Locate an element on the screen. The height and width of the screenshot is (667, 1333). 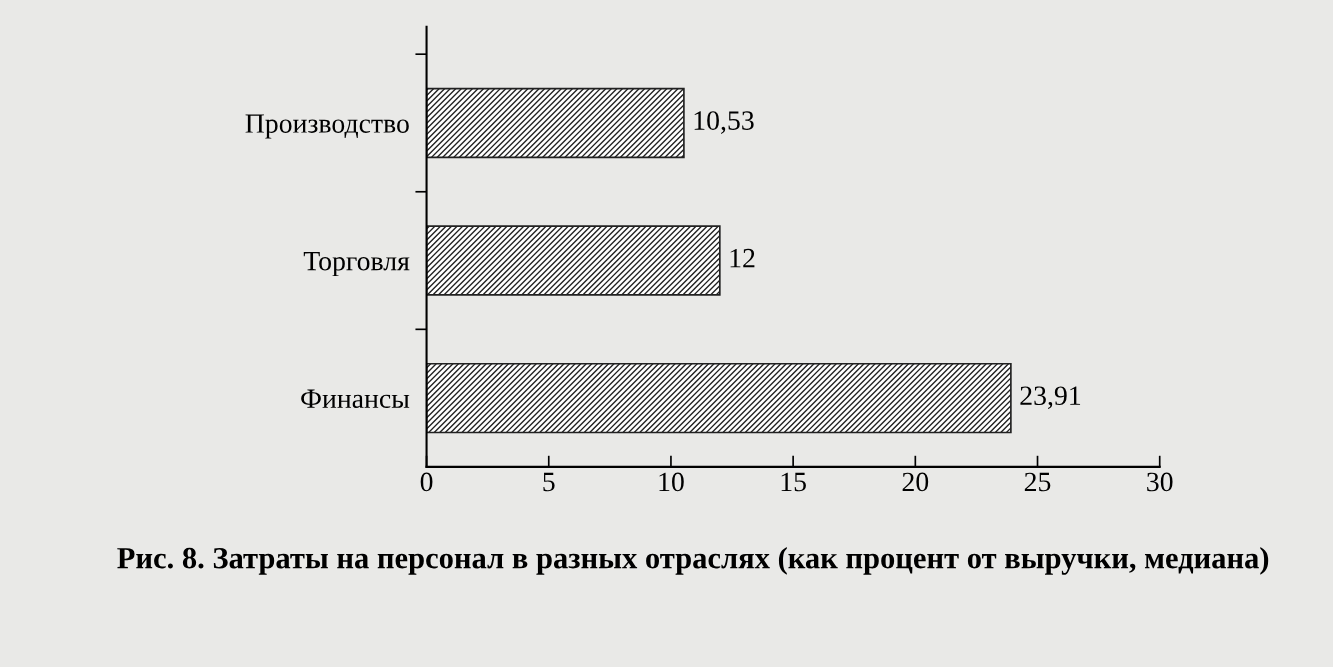
x-tick-label: 15 is located at coordinates (793, 482).